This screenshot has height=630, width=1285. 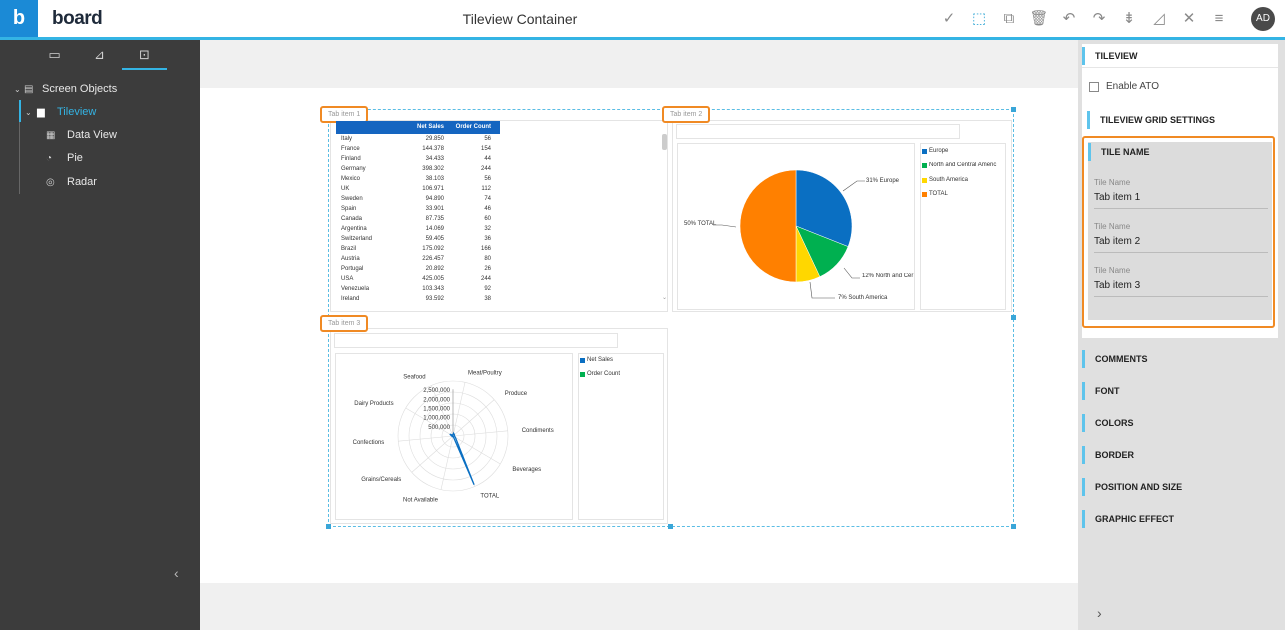 I want to click on table-cell: 87.735, so click(x=434, y=219).